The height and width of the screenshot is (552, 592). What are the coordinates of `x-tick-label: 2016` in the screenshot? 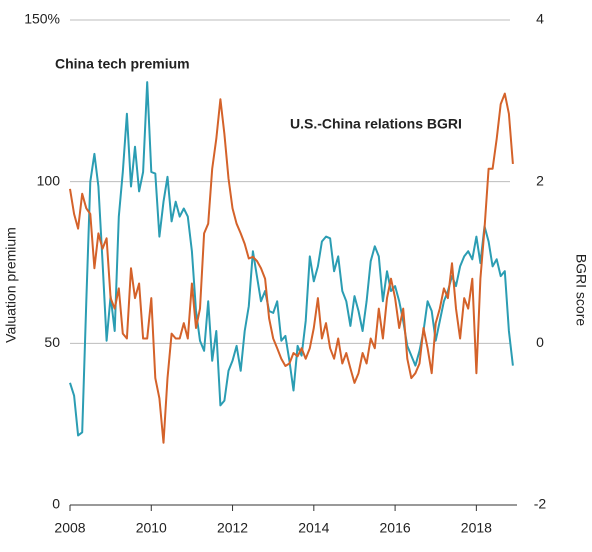 It's located at (395, 528).